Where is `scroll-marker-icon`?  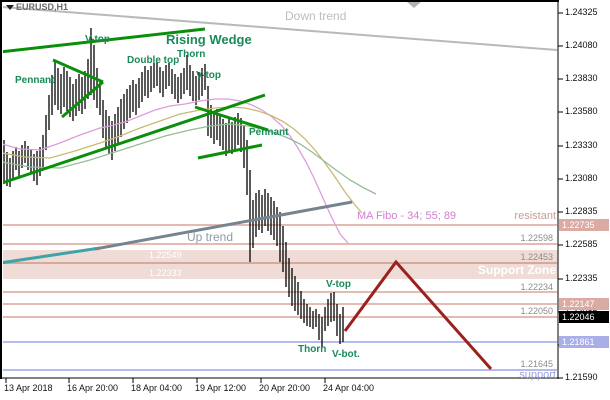
scroll-marker-icon is located at coordinates (414, 5).